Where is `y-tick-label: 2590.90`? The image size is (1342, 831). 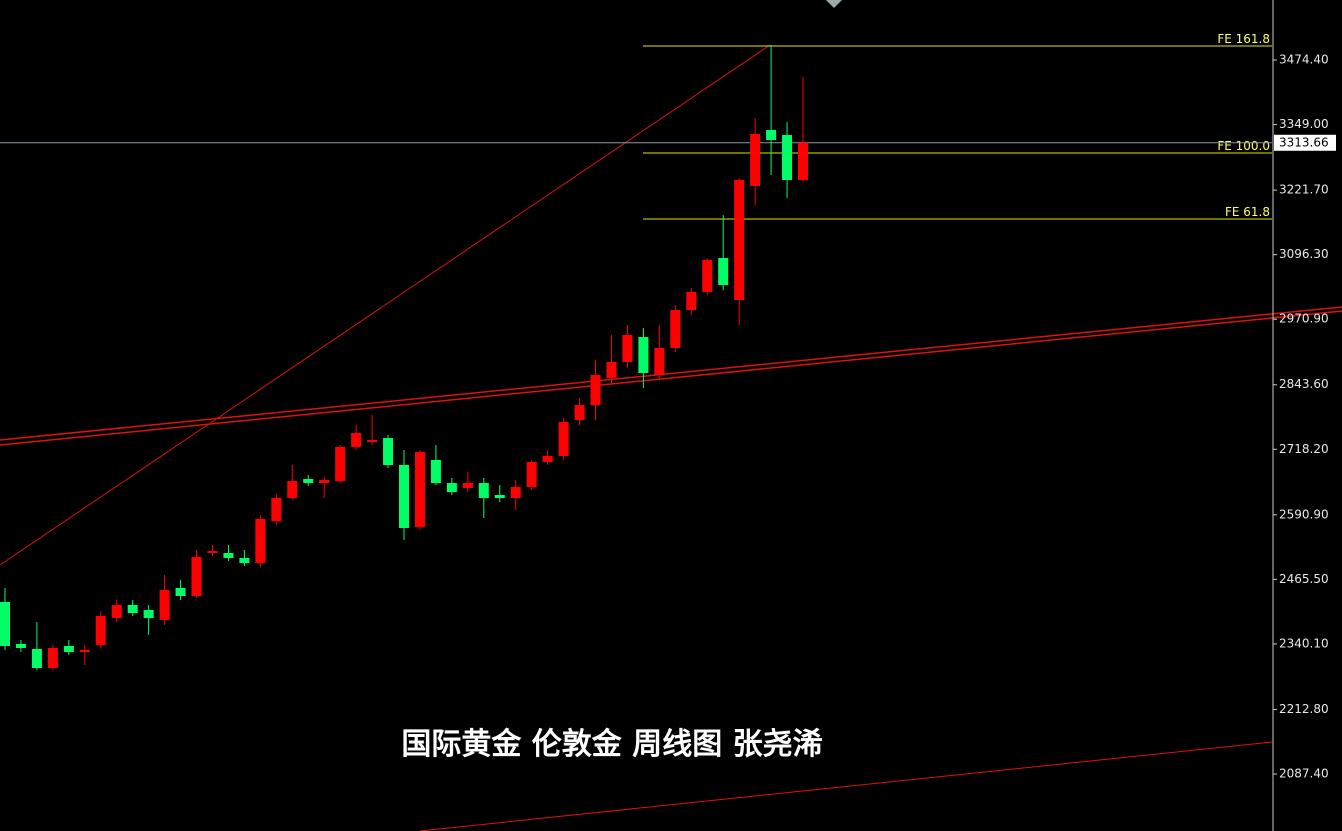
y-tick-label: 2590.90 is located at coordinates (1304, 514).